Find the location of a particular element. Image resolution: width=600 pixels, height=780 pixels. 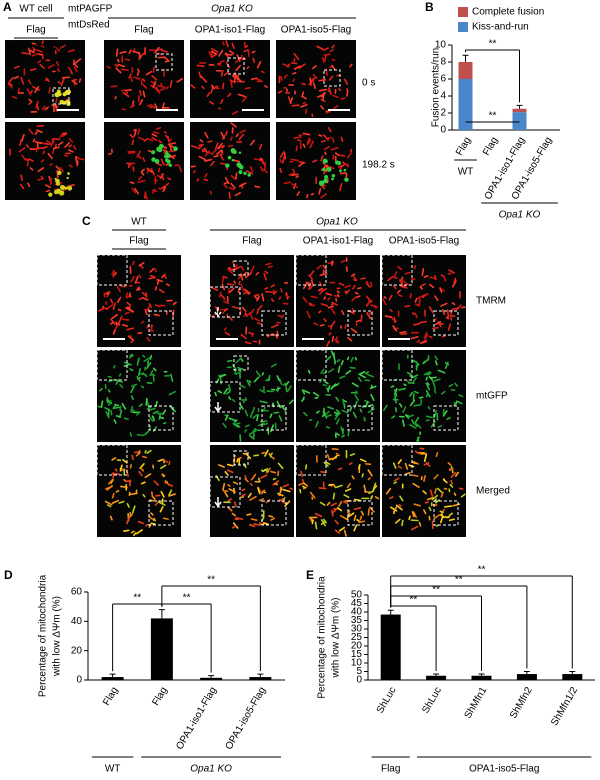

significance-label: ** is located at coordinates (436, 590).